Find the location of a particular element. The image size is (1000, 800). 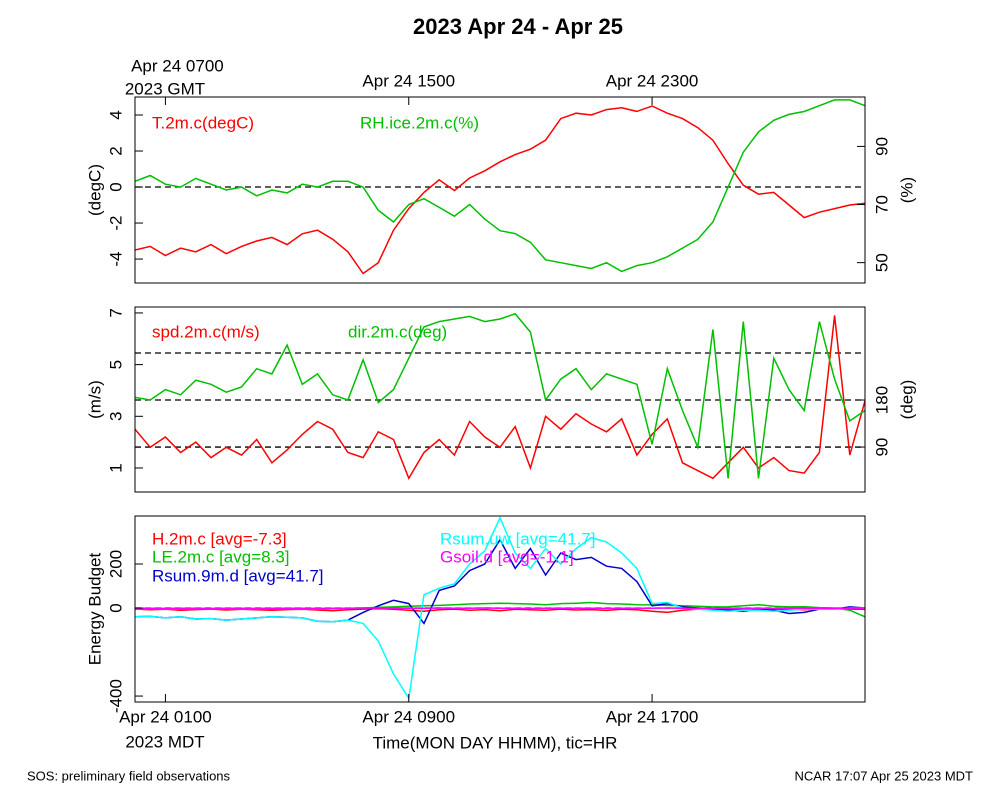

x-axis-label: Time(MON DAY HHMM), tic=HR is located at coordinates (495, 742).